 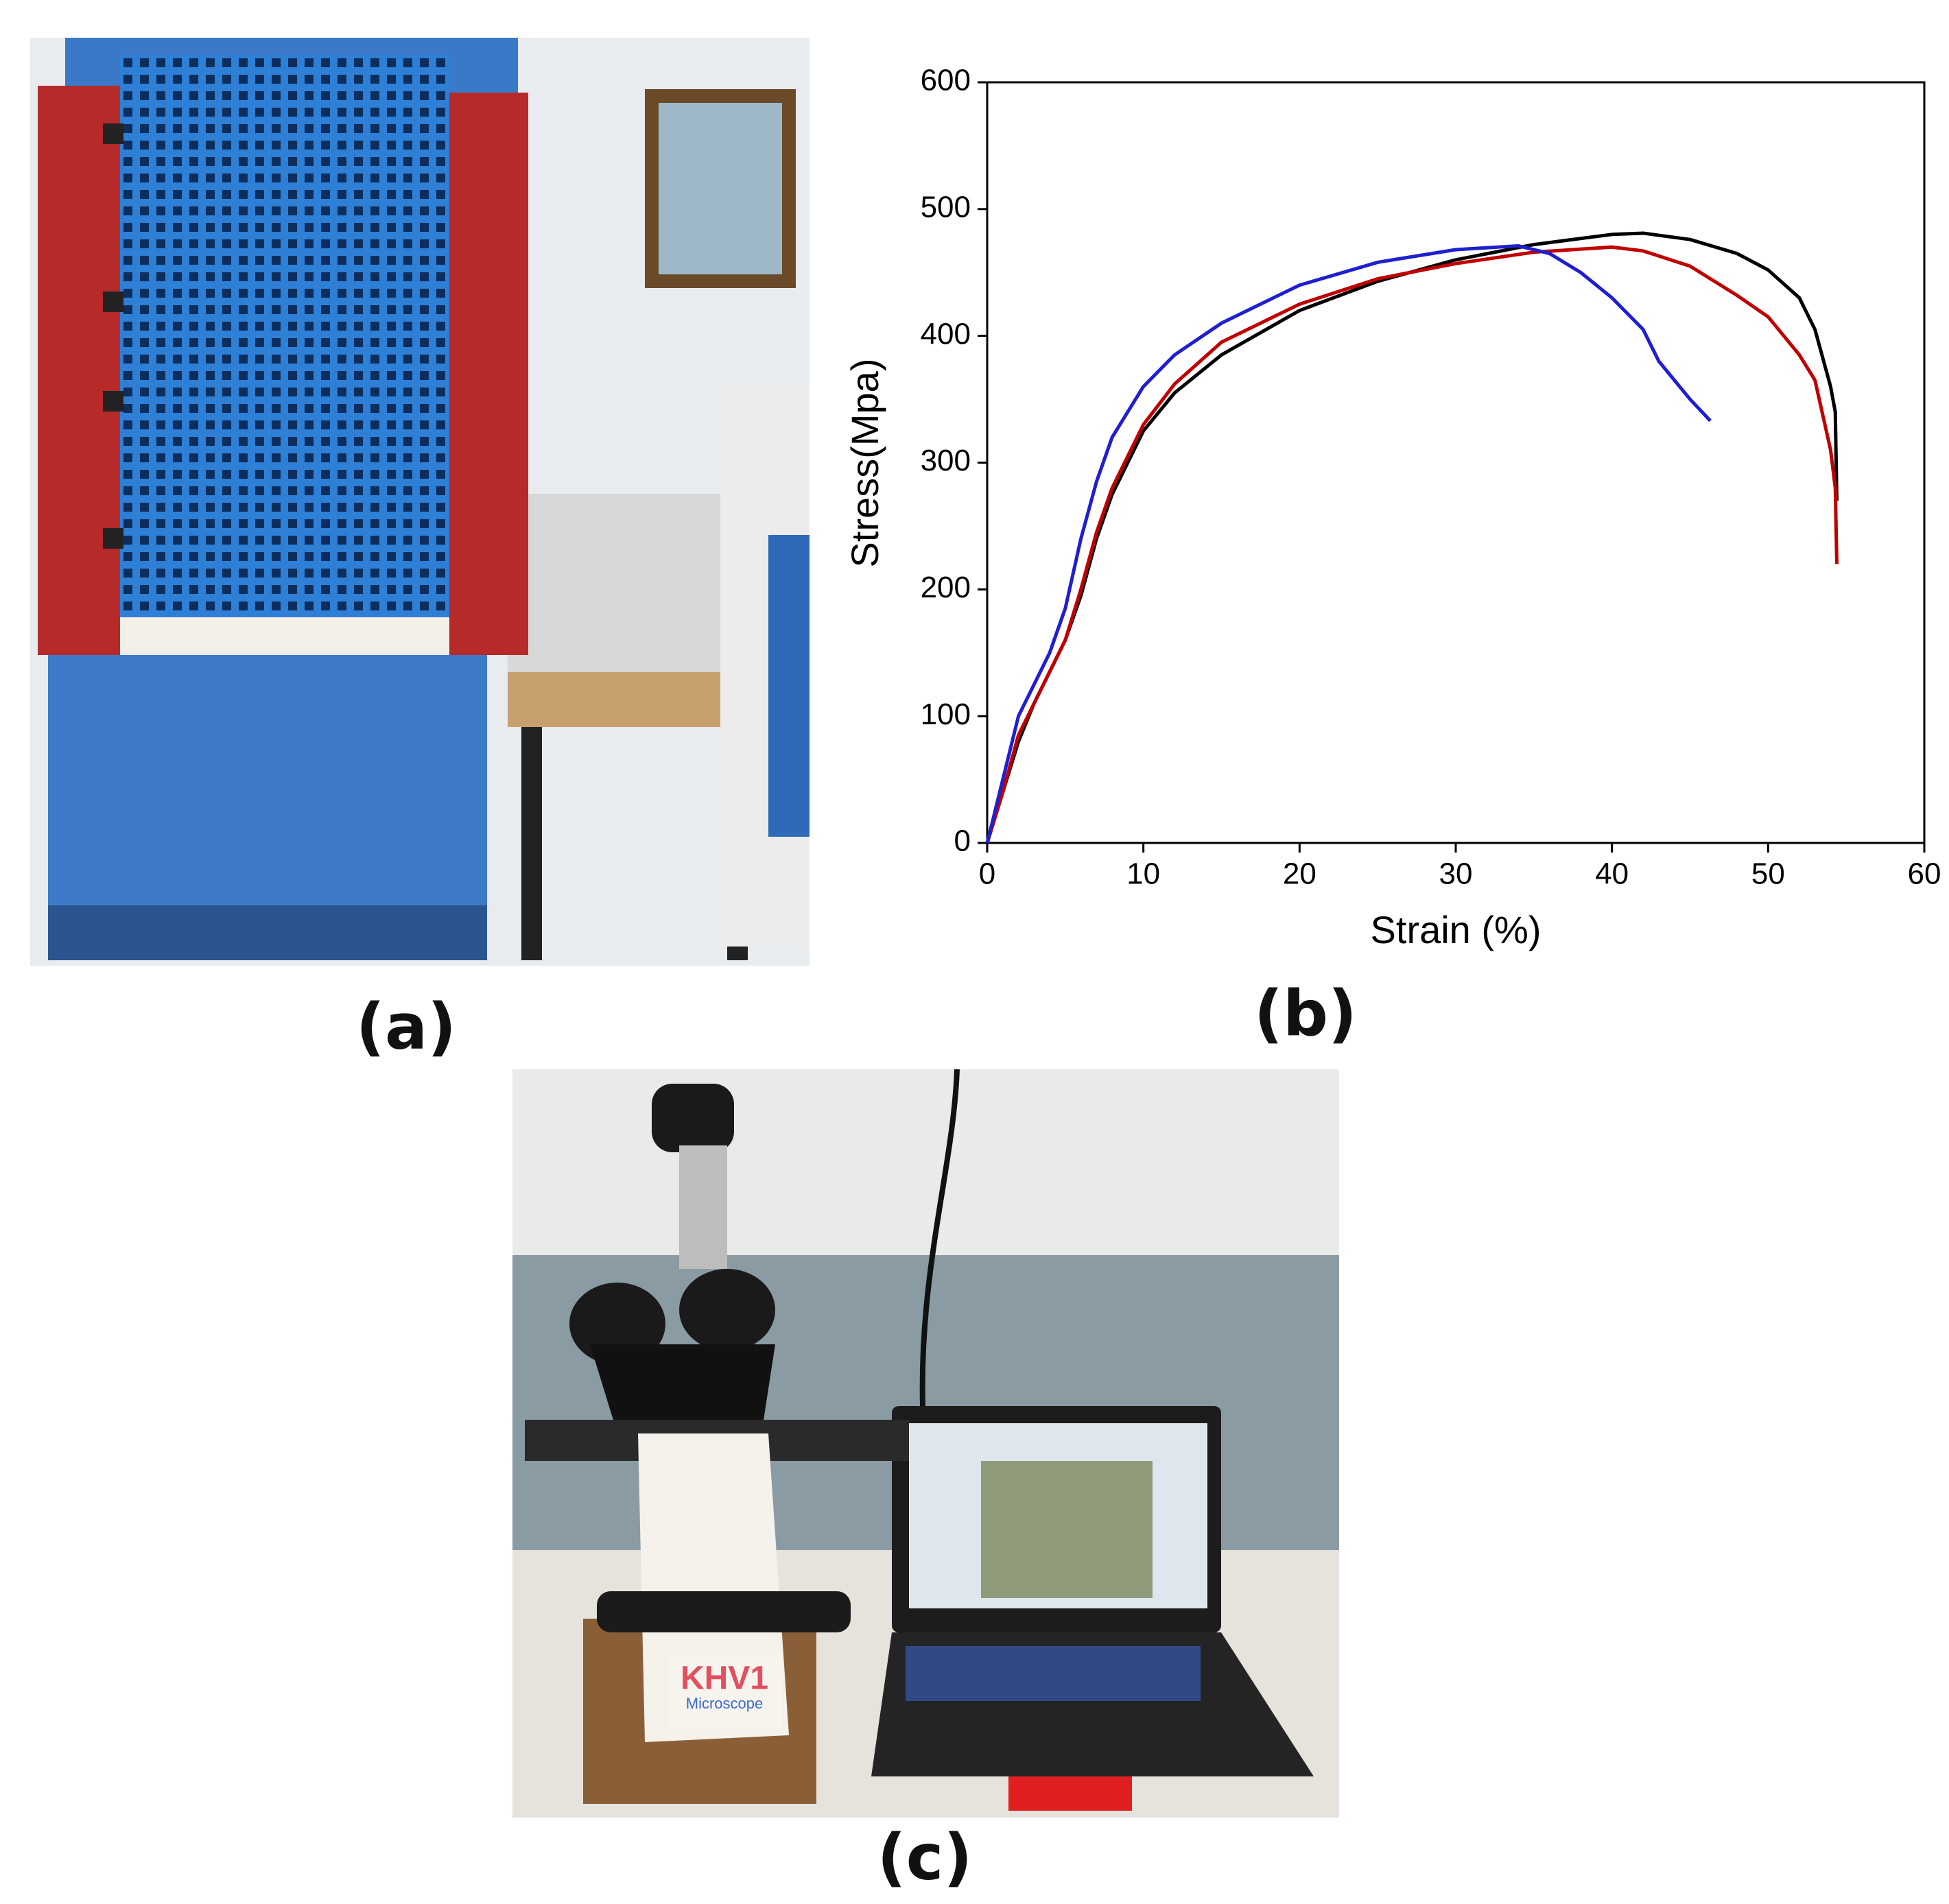 What do you see at coordinates (1456, 929) in the screenshot?
I see `x-axis-title: Strain (%)` at bounding box center [1456, 929].